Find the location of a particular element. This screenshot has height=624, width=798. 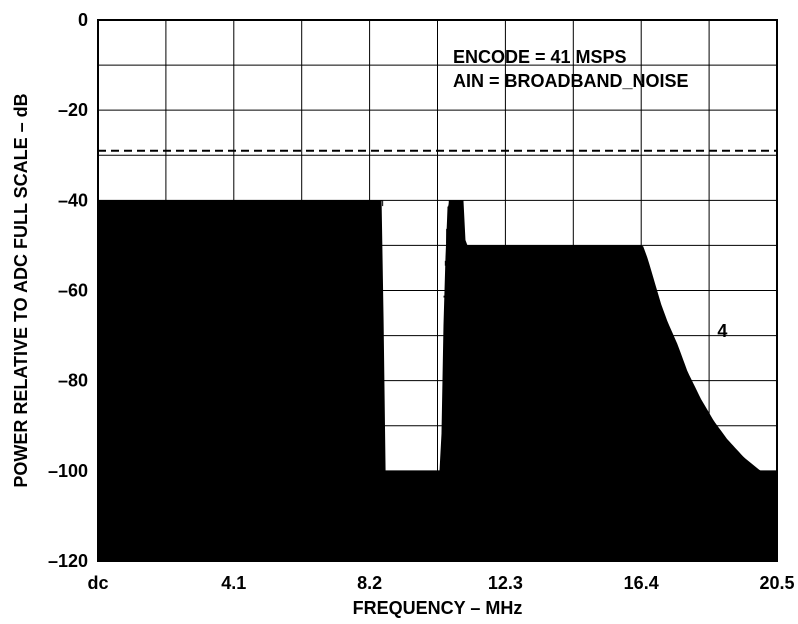

x-tick-label: 4.1 is located at coordinates (233, 583).